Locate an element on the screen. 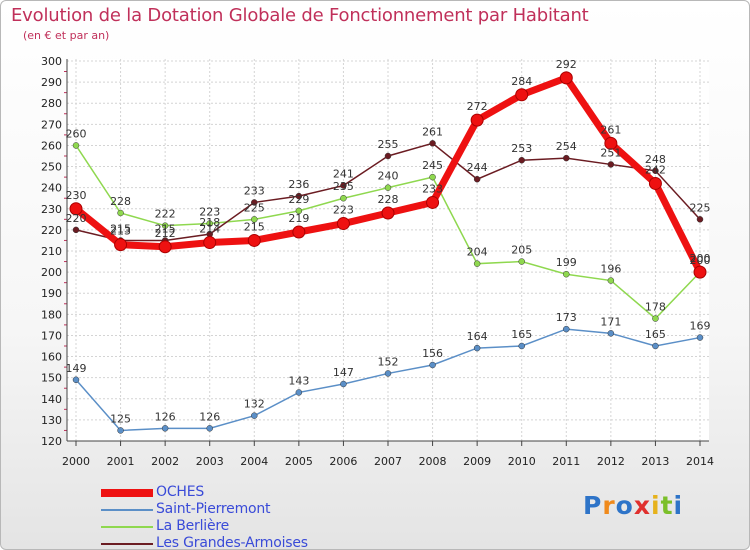 The width and height of the screenshot is (750, 550). data-label-oches: 292 is located at coordinates (566, 64).